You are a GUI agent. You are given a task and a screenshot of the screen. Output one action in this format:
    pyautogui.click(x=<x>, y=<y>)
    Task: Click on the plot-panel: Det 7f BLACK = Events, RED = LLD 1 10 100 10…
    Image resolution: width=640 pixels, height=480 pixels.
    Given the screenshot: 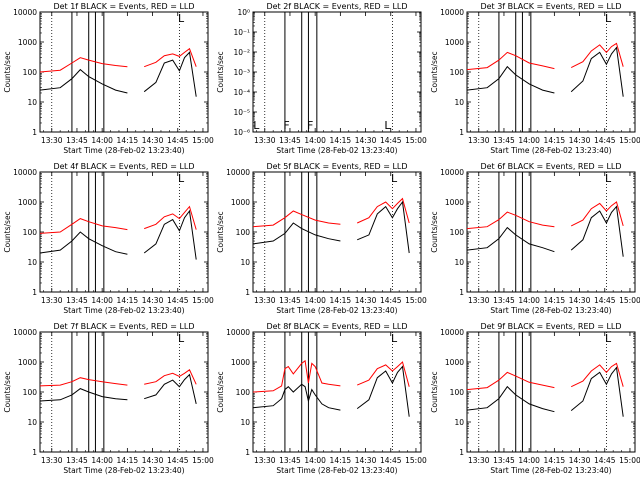 What is the action you would take?
    pyautogui.click(x=108, y=398)
    